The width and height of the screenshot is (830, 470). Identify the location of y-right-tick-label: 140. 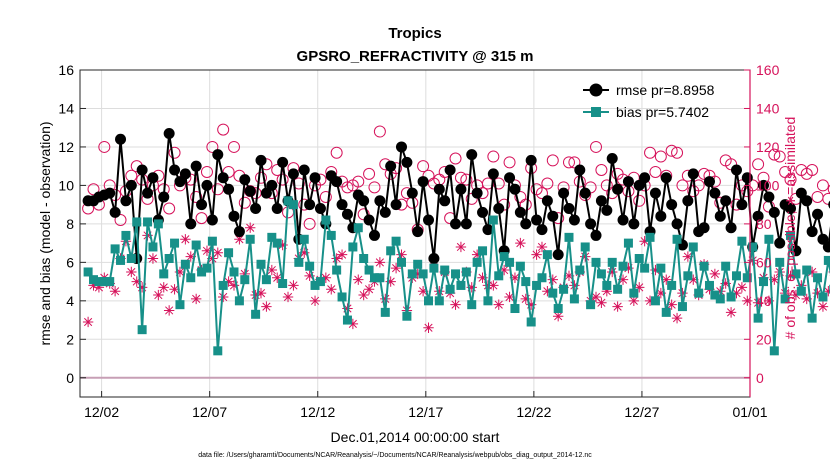
(768, 108).